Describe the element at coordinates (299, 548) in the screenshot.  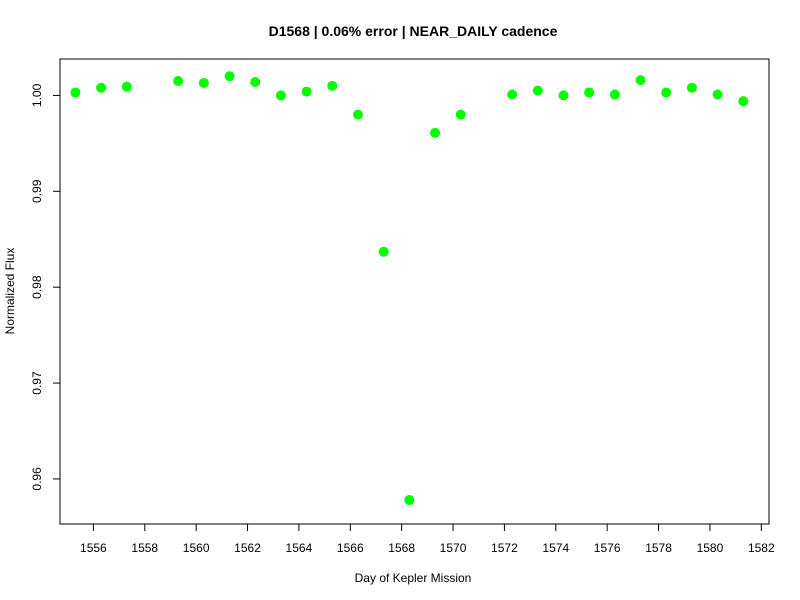
I see `x-tick-label: 1564` at that location.